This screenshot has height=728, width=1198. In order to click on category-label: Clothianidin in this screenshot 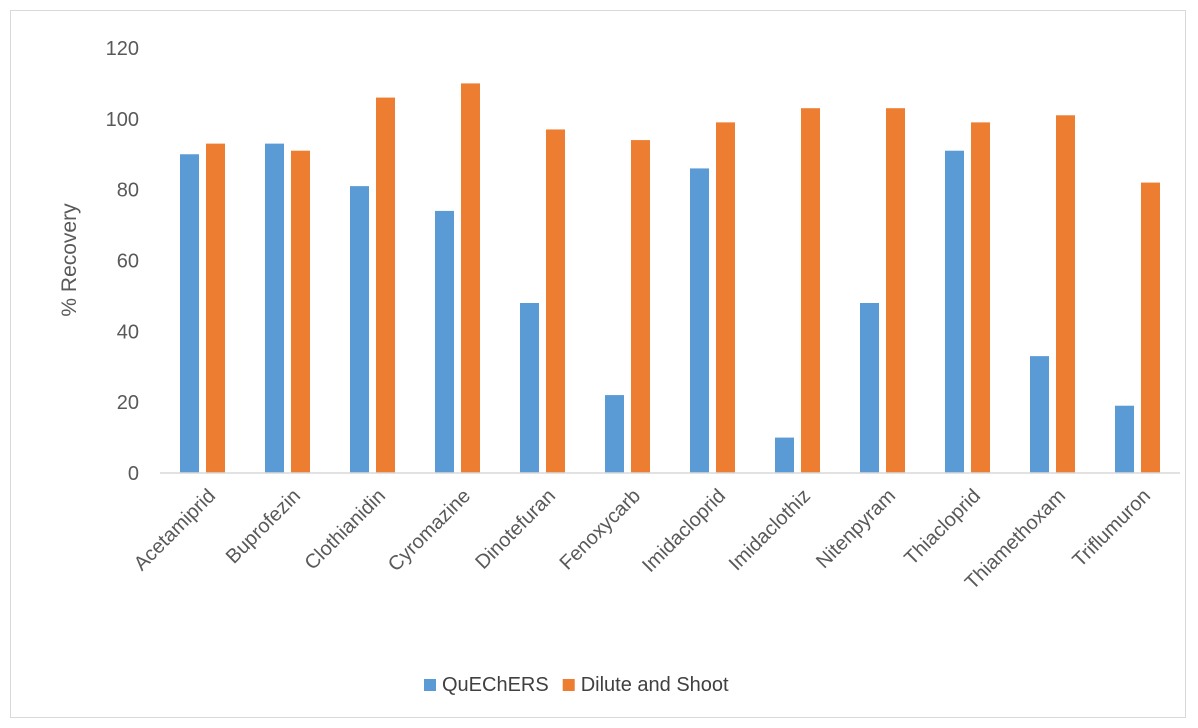, I will do `click(345, 529)`.